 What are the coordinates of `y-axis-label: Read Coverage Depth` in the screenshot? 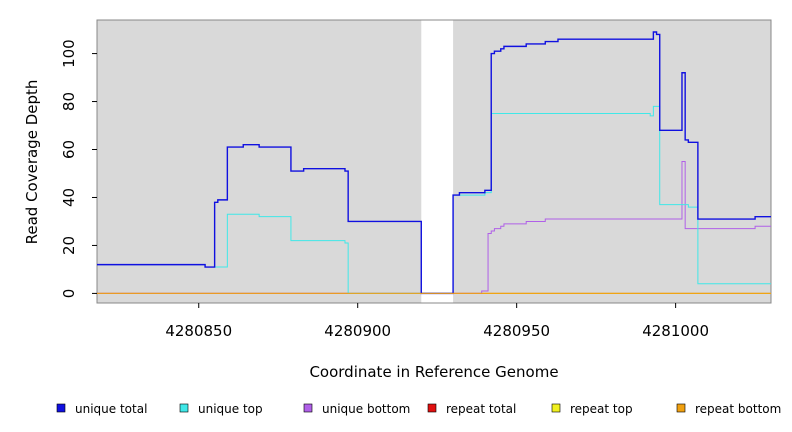 It's located at (32, 162).